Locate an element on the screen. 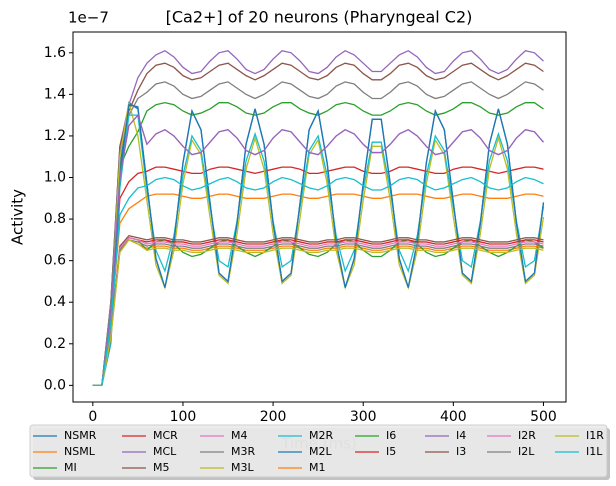  legend-label: NSMR is located at coordinates (80, 435).